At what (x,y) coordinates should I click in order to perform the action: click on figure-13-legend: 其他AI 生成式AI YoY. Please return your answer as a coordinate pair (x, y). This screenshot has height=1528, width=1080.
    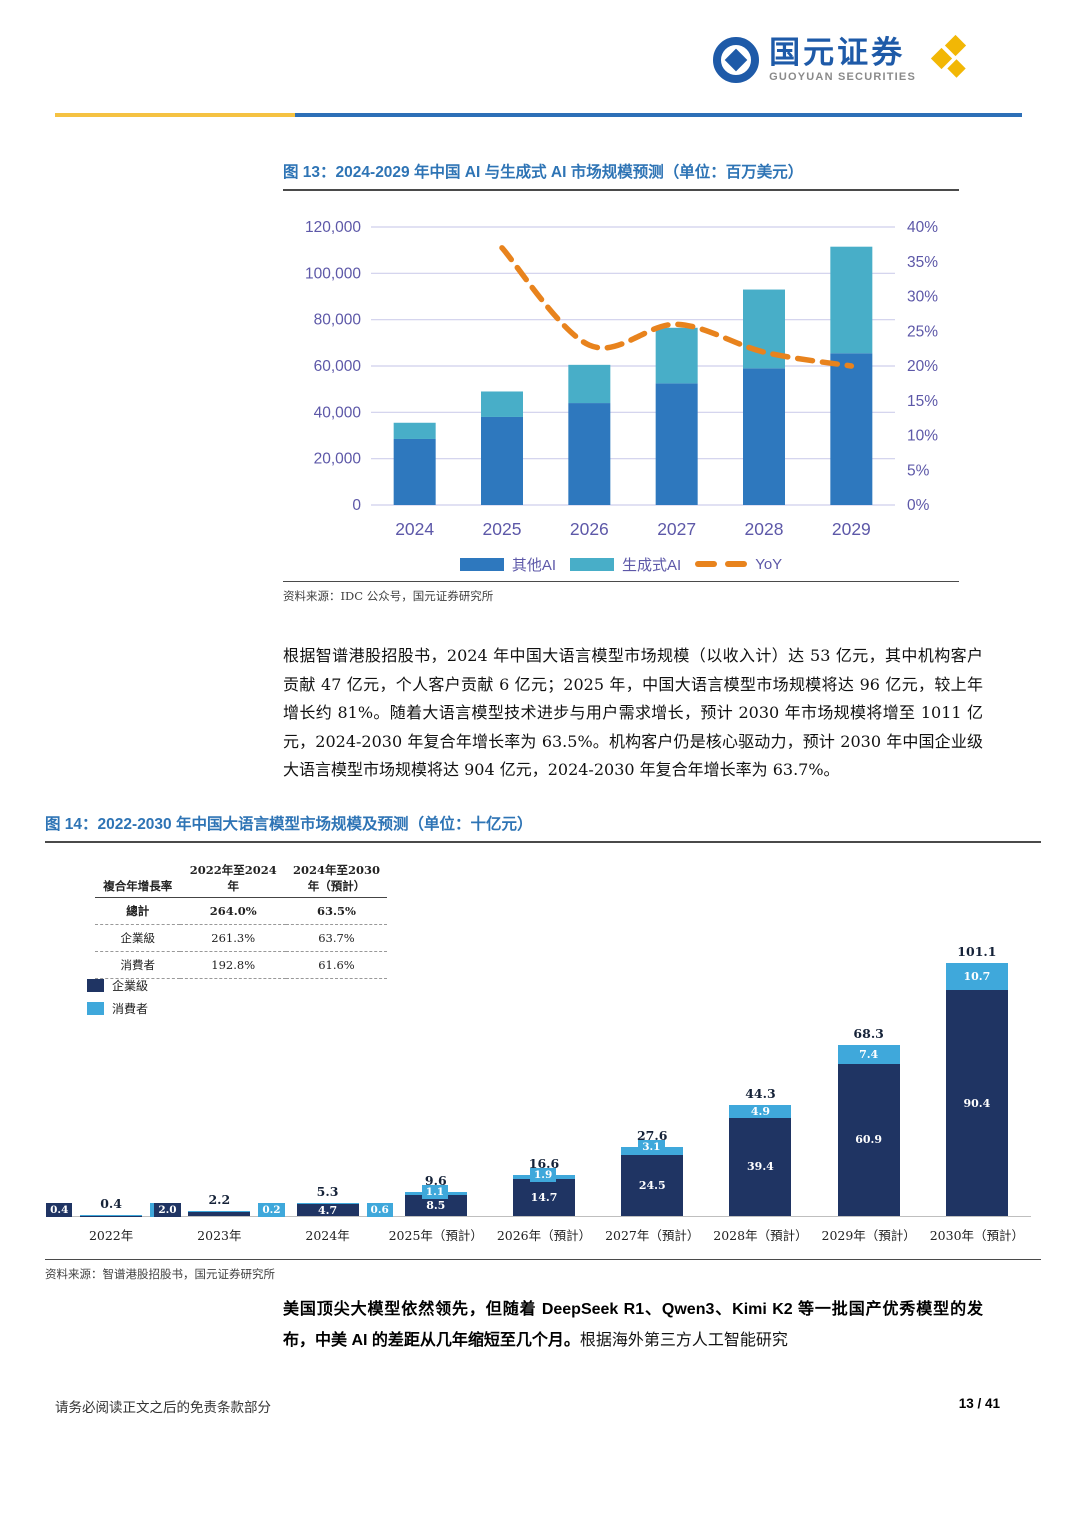
    Looking at the image, I should click on (621, 564).